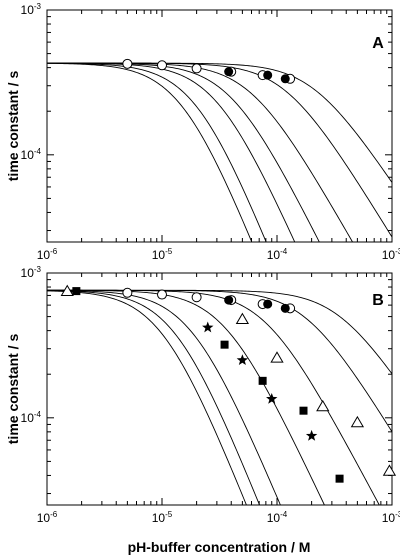 Image resolution: width=400 pixels, height=559 pixels. What do you see at coordinates (219, 332) in the screenshot?
I see `model-curve` at bounding box center [219, 332].